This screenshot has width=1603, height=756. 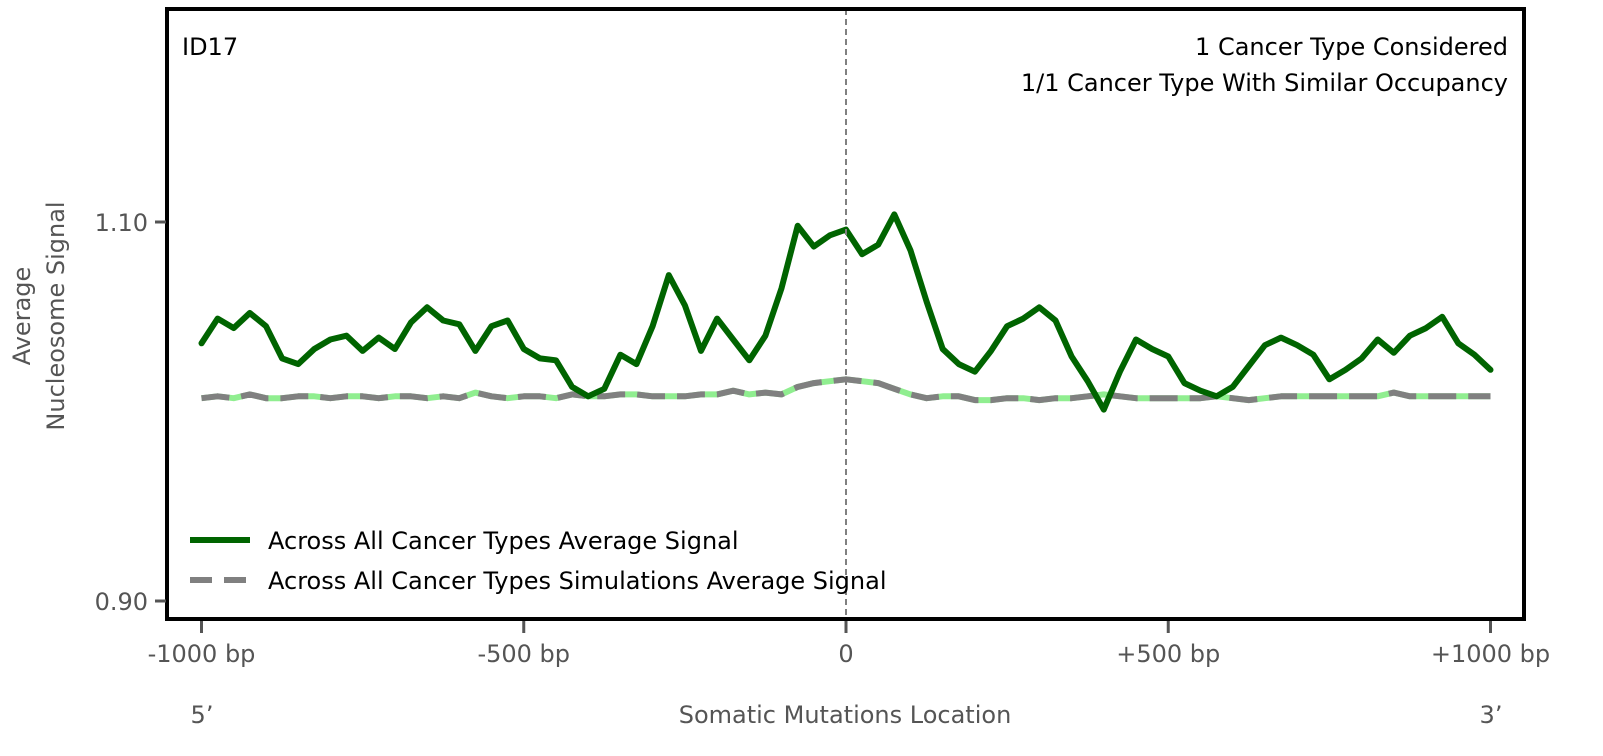 I want to click on legend-label-average-signal: Across All Cancer Types Average Signal, so click(x=503, y=541).